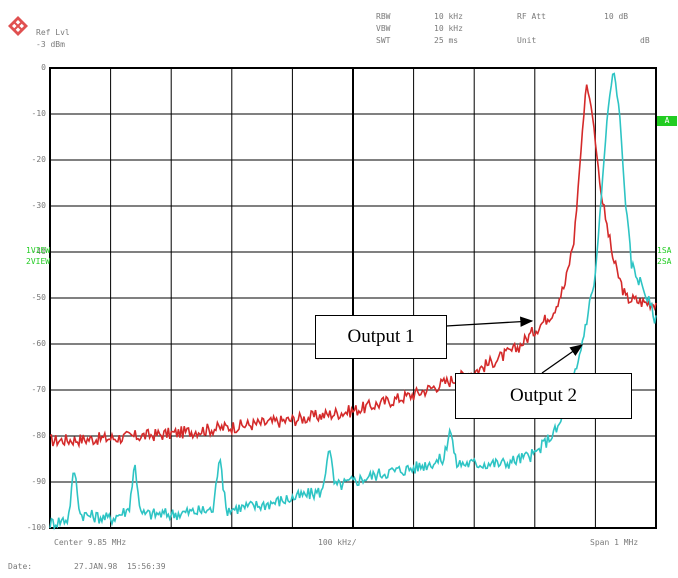 The width and height of the screenshot is (678, 578). What do you see at coordinates (38, 113) in the screenshot?
I see `y-tick-label: -10` at bounding box center [38, 113].